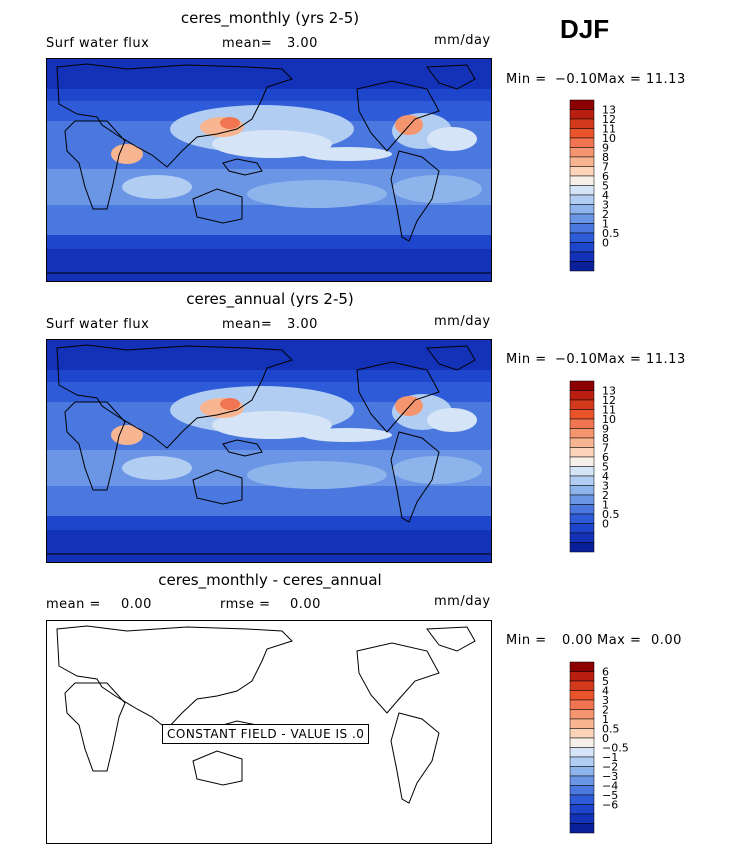 The image size is (733, 847). Describe the element at coordinates (610, 805) in the screenshot. I see `colorbar-label: −6` at that location.